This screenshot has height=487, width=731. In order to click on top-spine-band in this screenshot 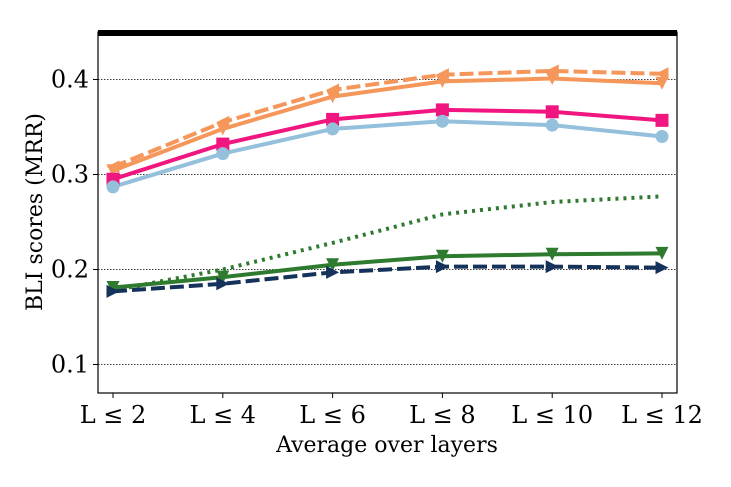, I will do `click(387, 33)`.